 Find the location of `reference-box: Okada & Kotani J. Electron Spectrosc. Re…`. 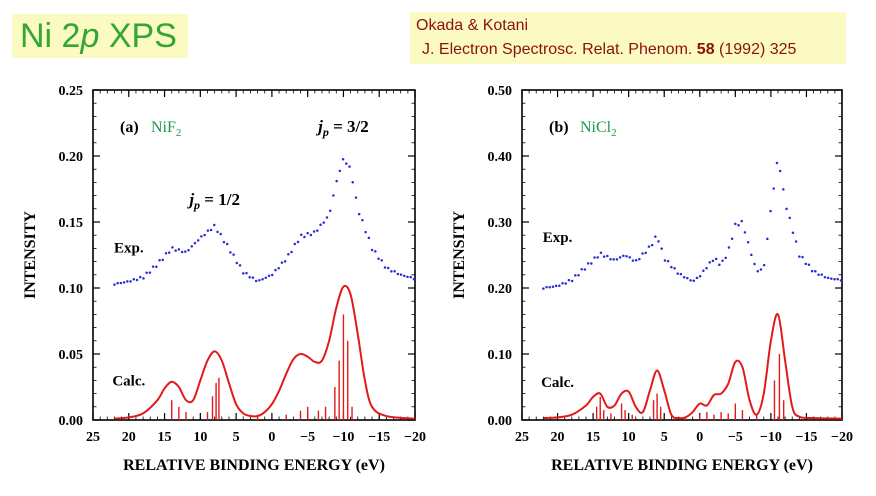

reference-box: Okada & Kotani J. Electron Spectrosc. Re… is located at coordinates (628, 38).